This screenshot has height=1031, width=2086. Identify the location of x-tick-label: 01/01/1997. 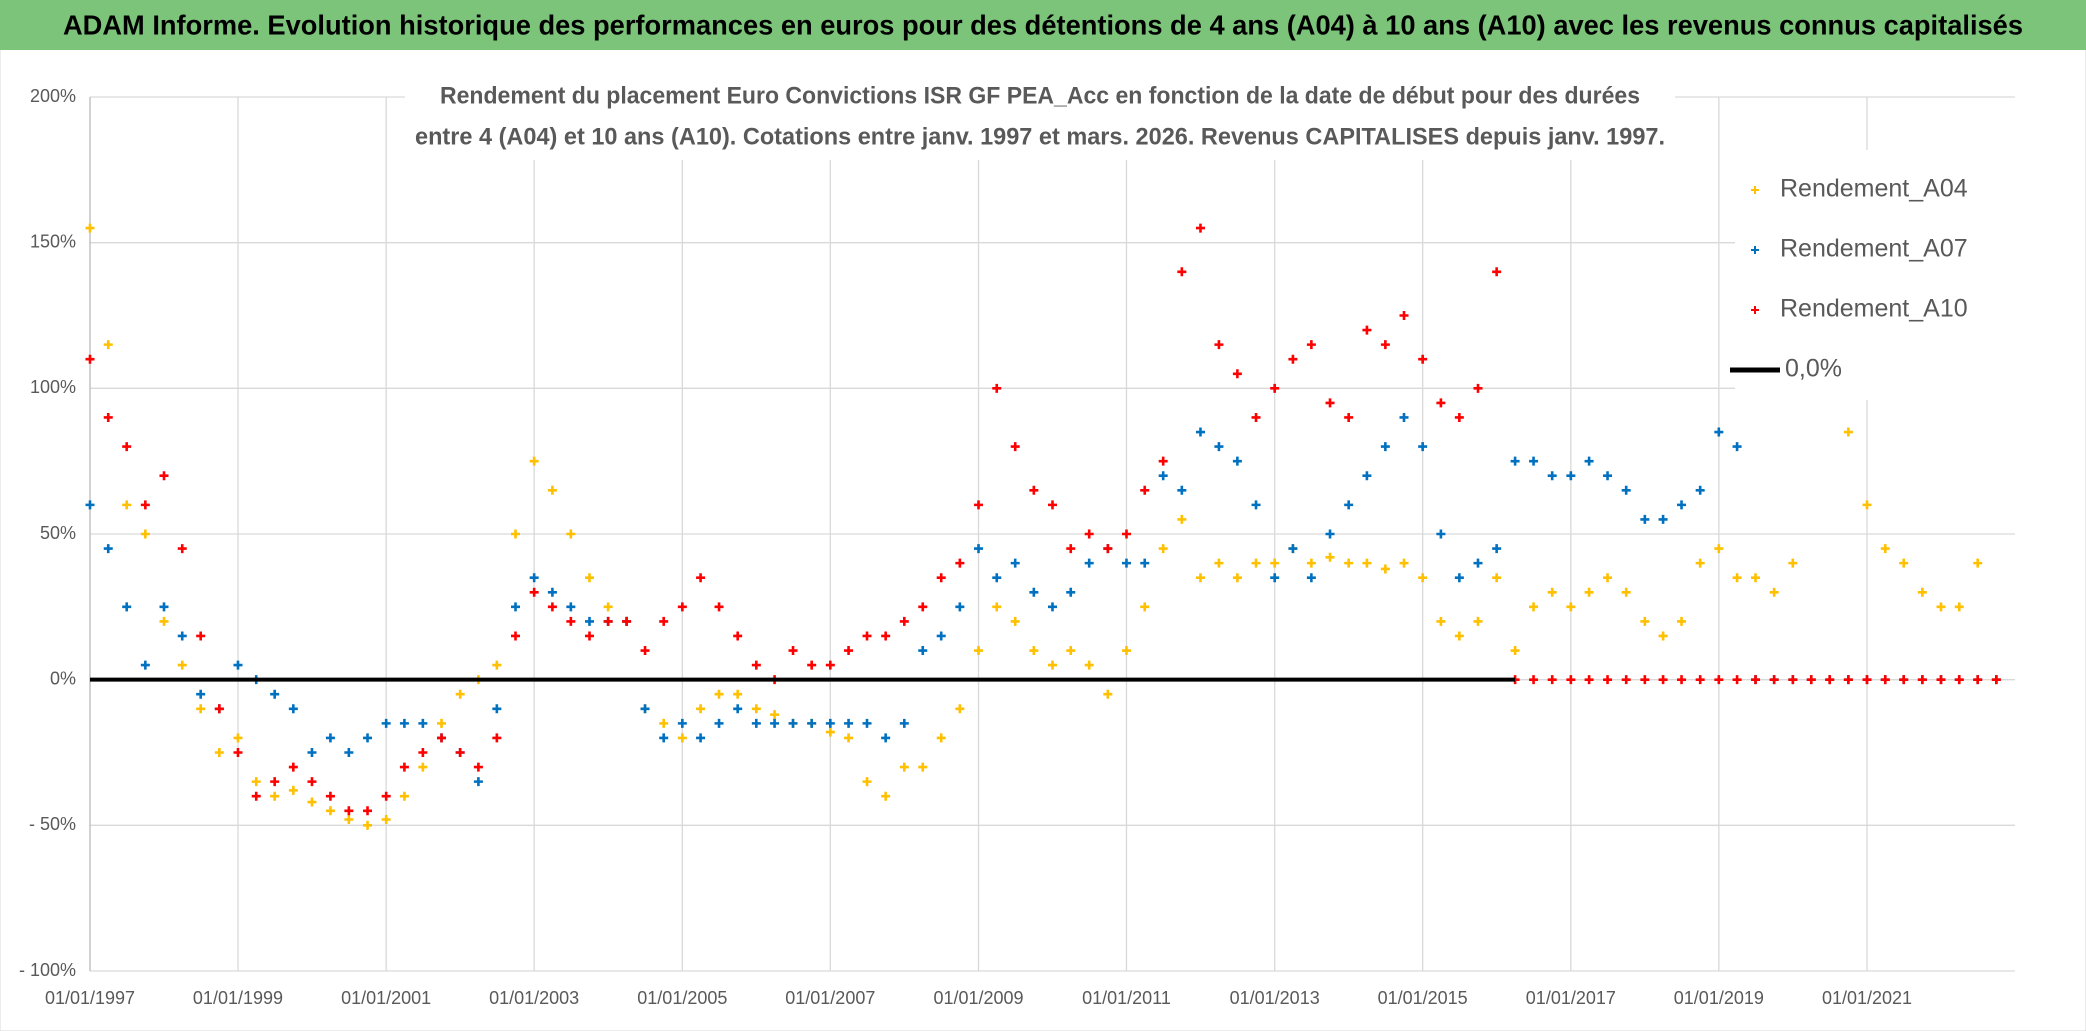
(90, 998).